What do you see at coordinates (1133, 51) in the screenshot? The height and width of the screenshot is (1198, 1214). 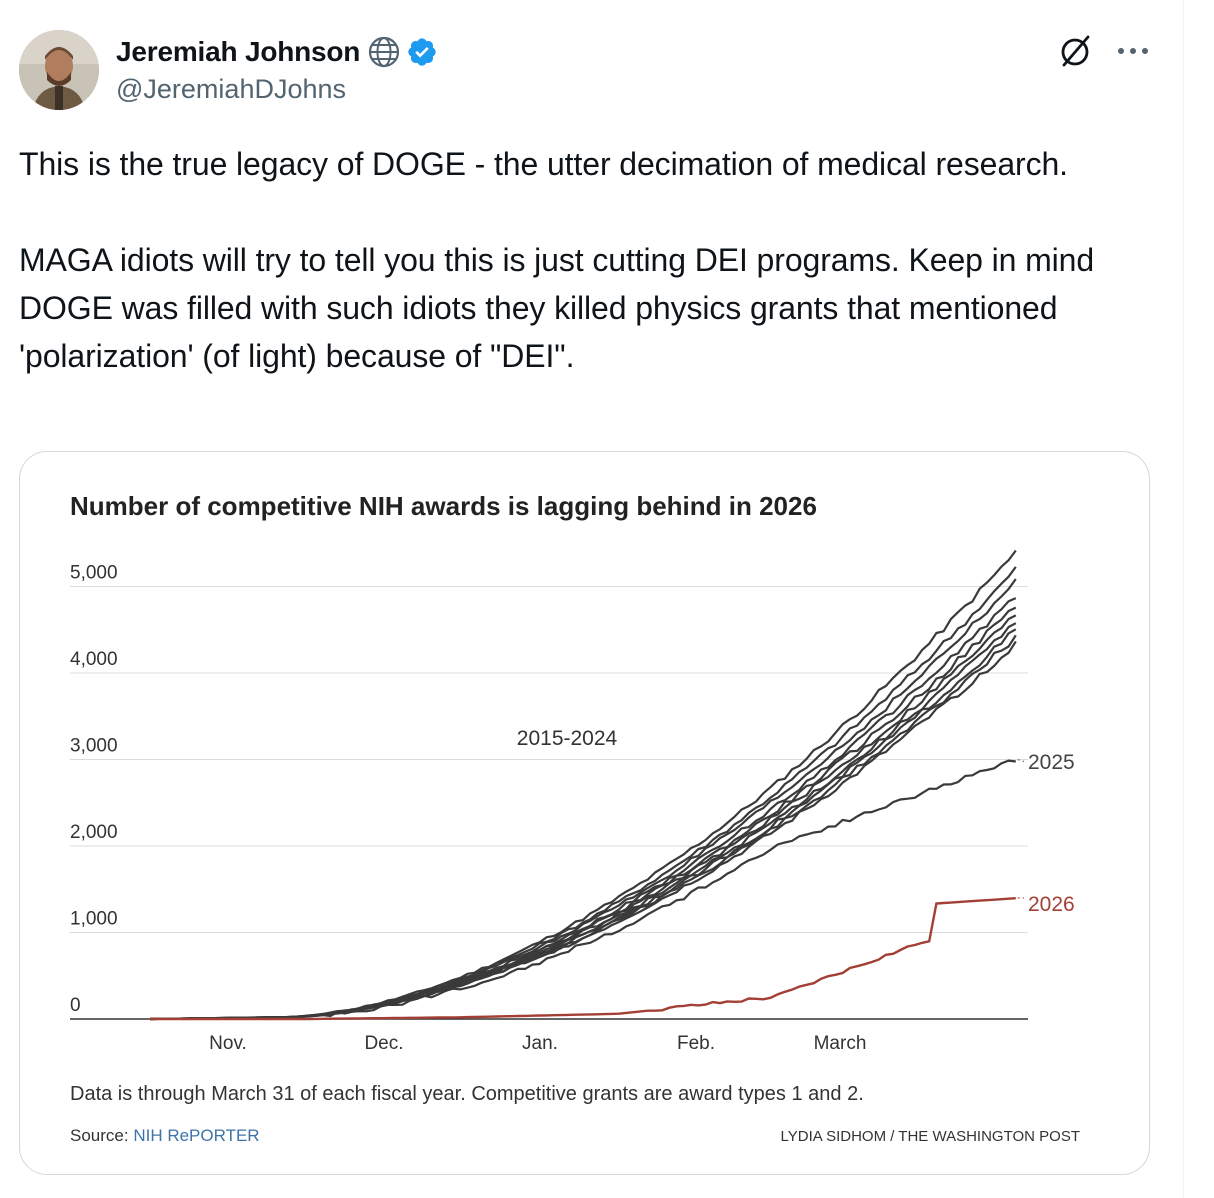 I see `more-icon` at bounding box center [1133, 51].